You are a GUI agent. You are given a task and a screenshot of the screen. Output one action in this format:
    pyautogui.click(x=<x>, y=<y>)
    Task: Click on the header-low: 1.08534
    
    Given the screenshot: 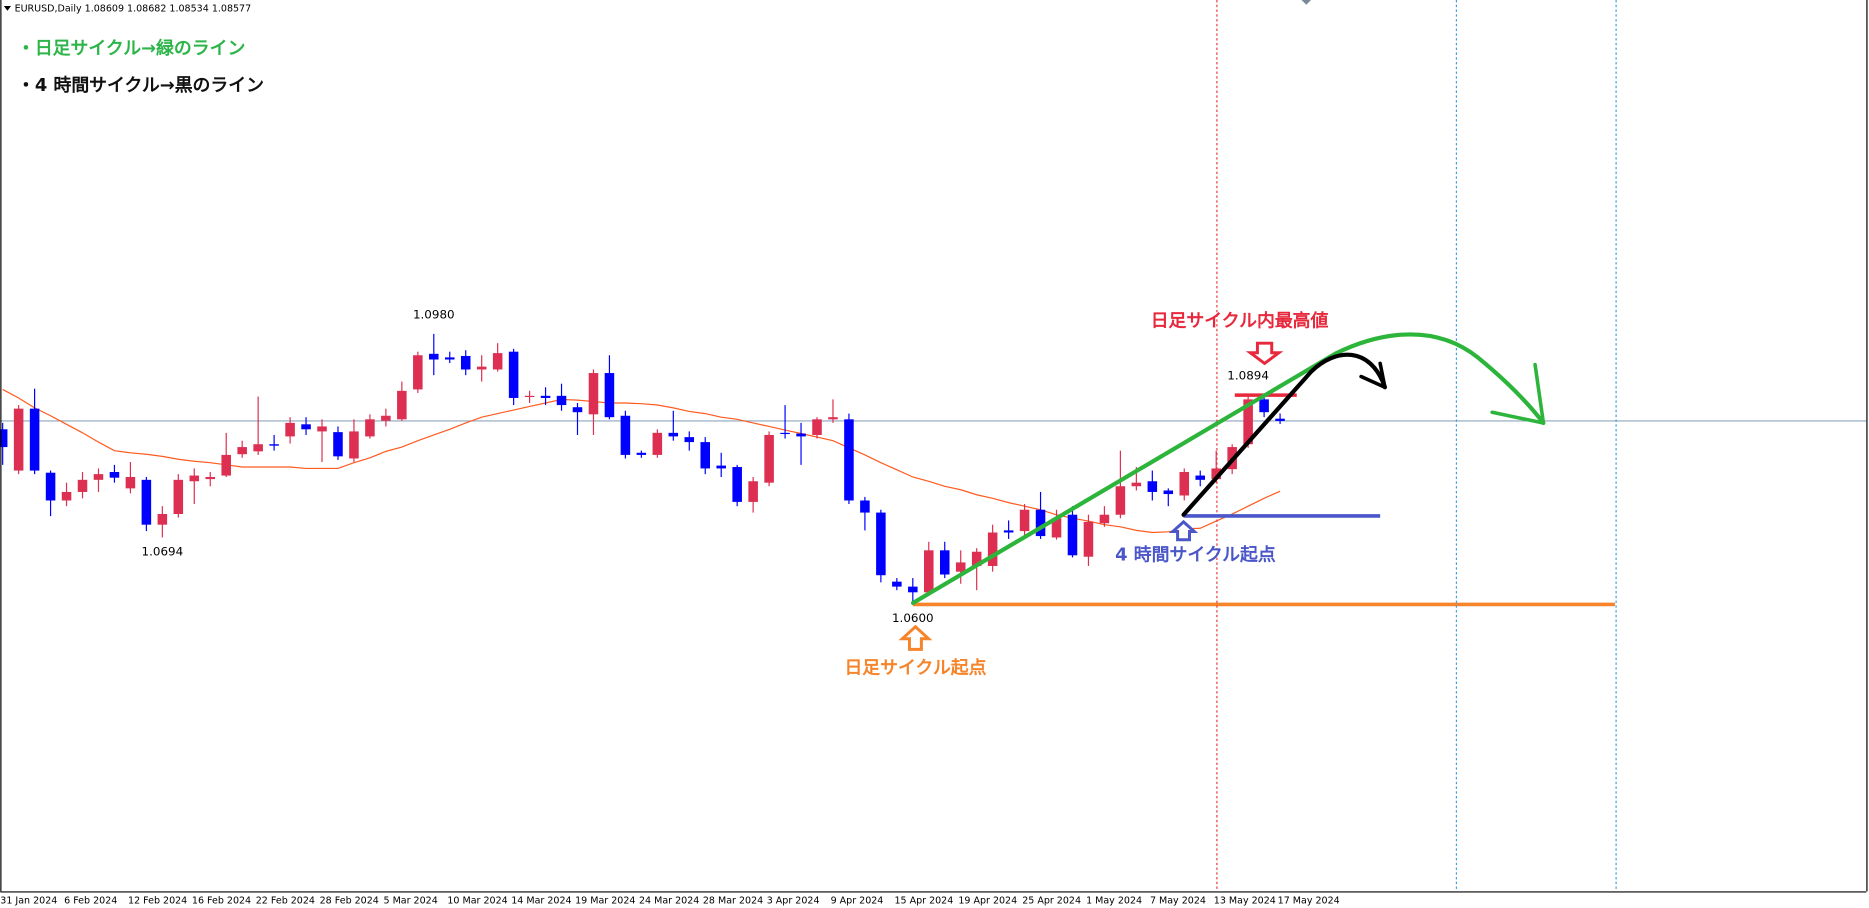 What is the action you would take?
    pyautogui.click(x=188, y=8)
    